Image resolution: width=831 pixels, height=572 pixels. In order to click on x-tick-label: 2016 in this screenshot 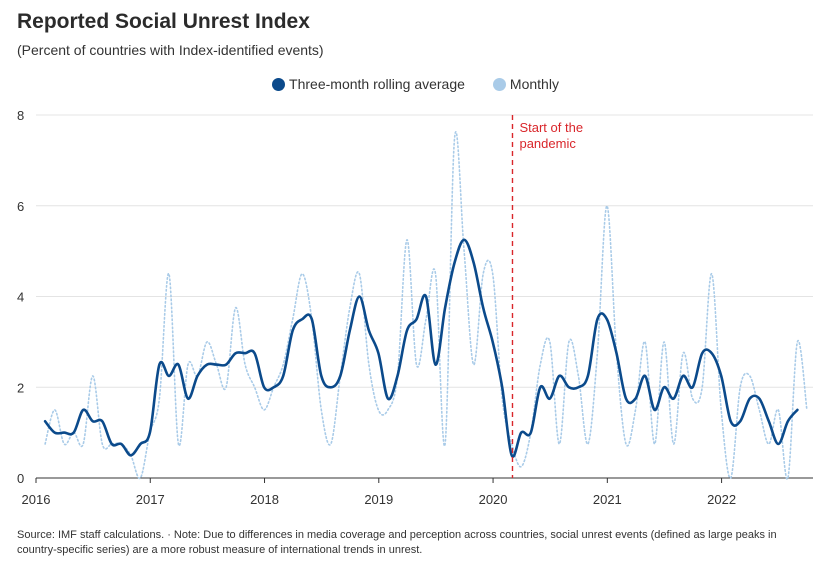, I will do `click(36, 499)`.